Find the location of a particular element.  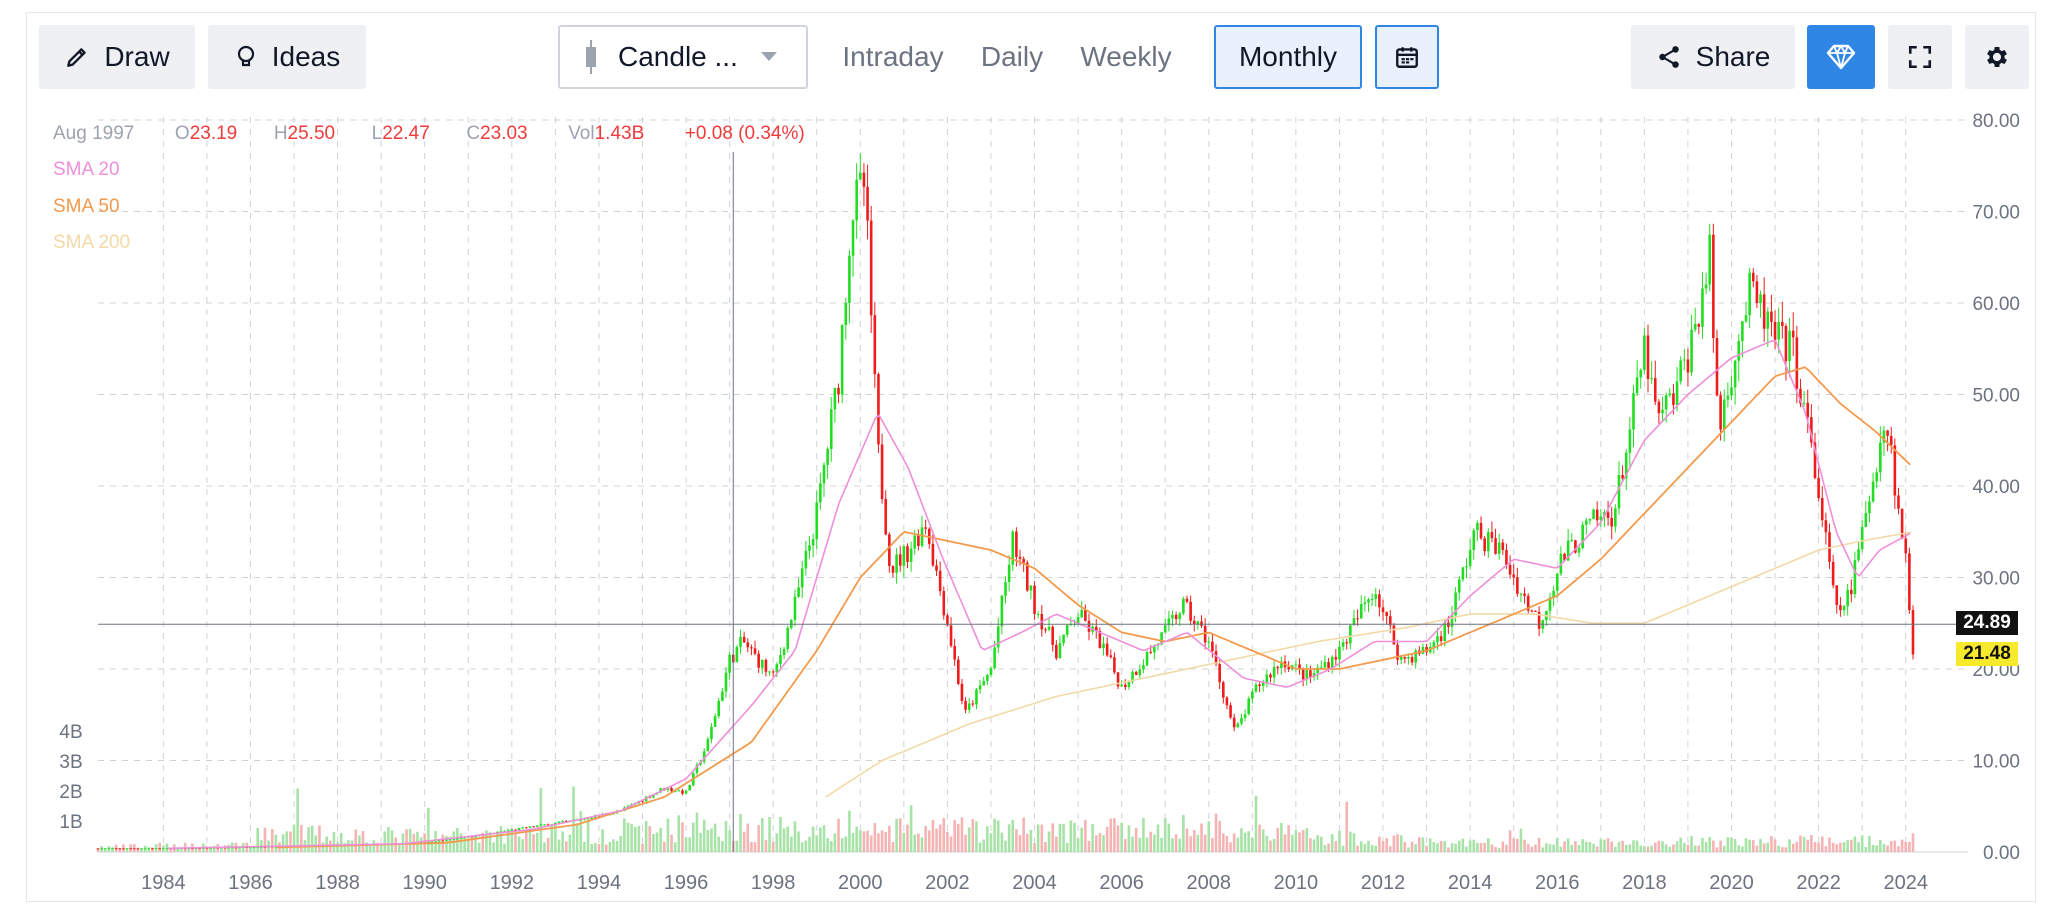

fullscreen-button is located at coordinates (1920, 57).